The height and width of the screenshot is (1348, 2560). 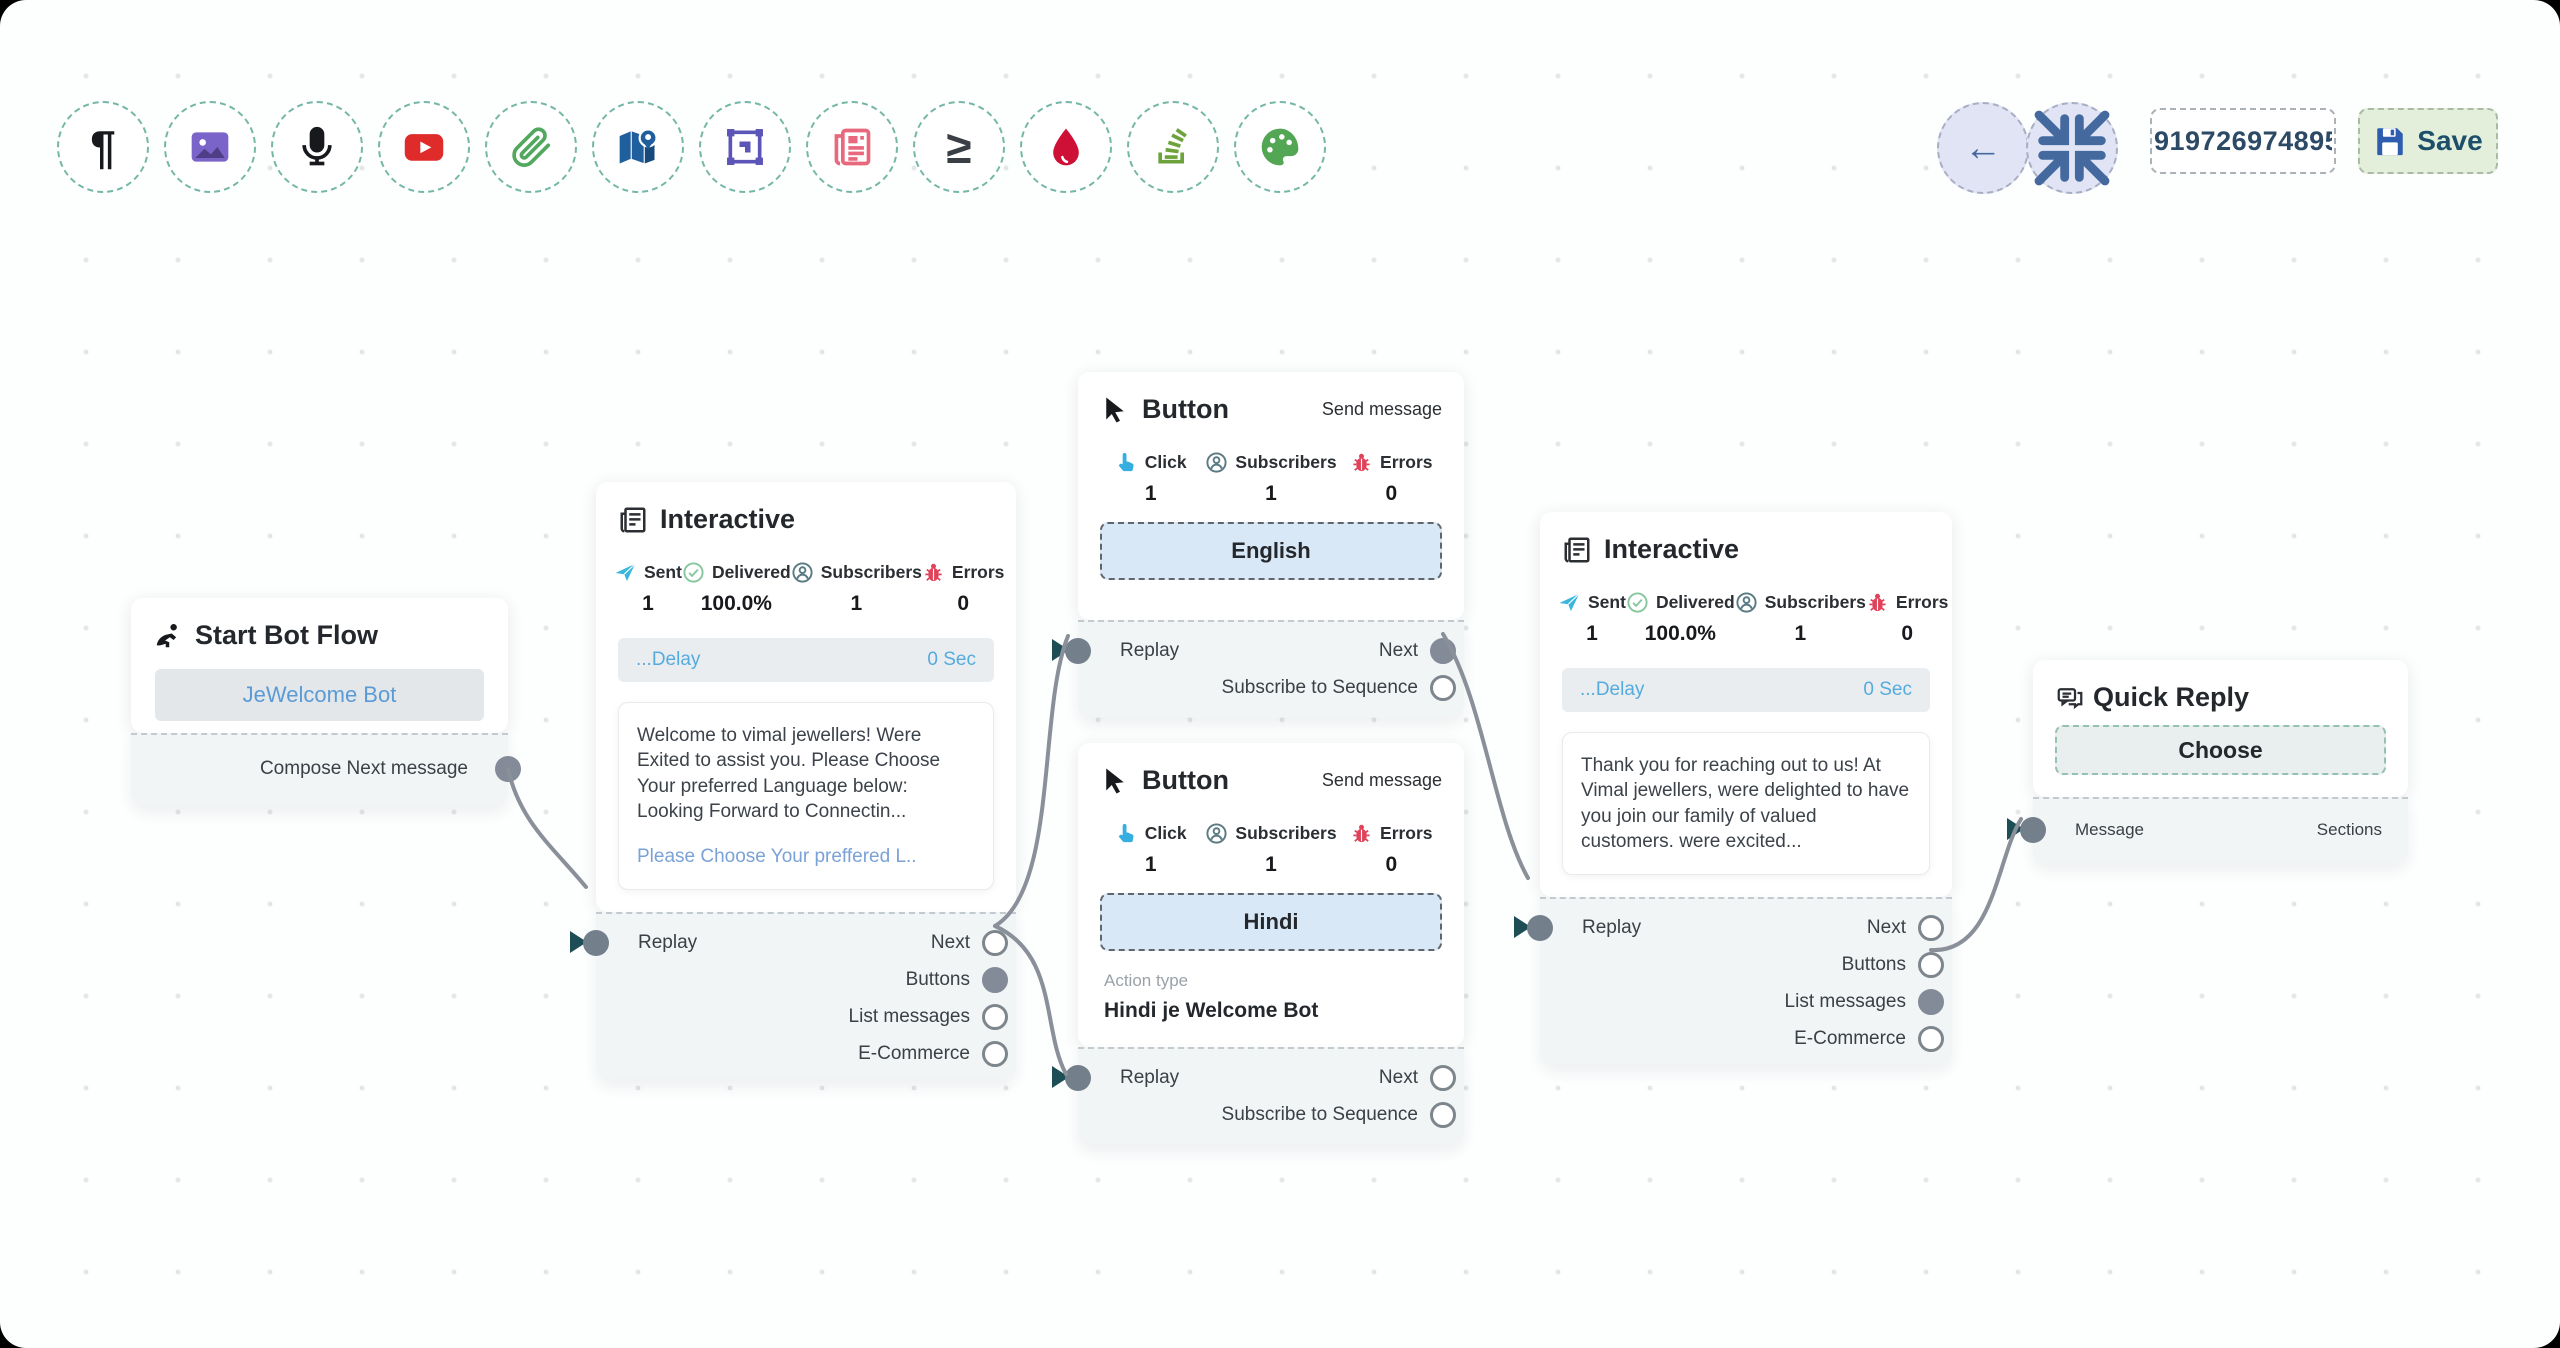 I want to click on microphone-icon, so click(x=317, y=146).